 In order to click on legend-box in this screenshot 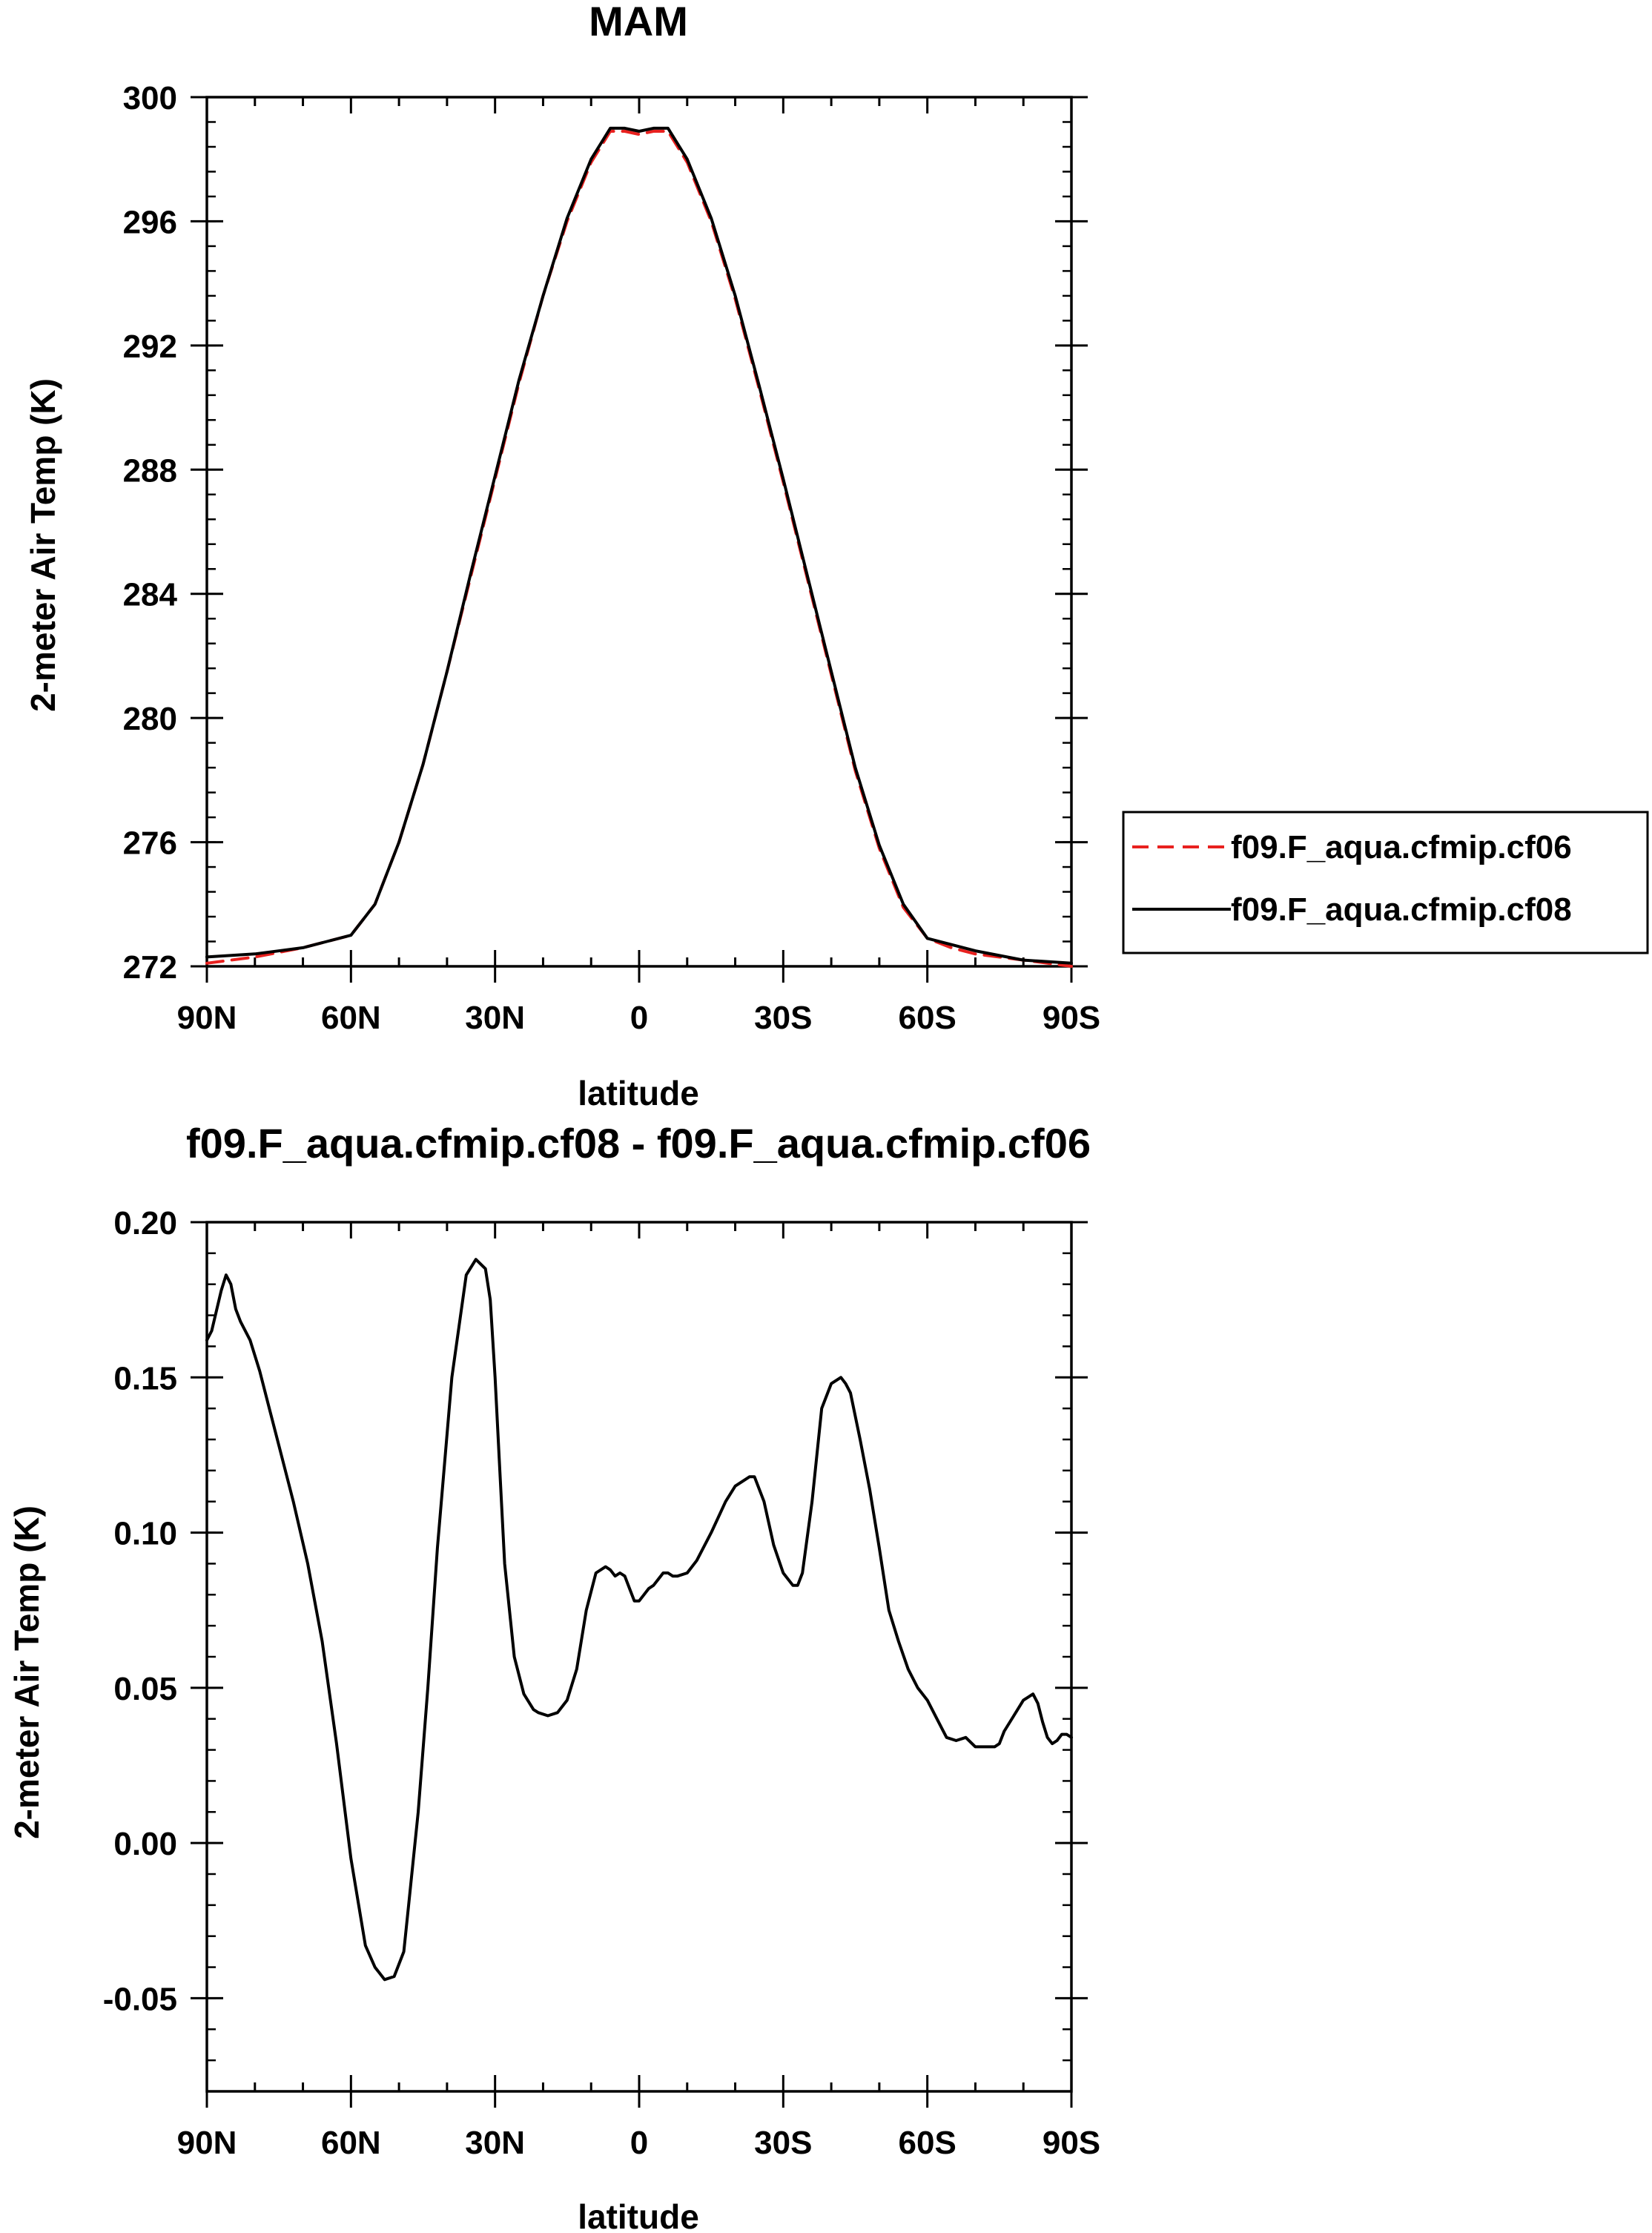, I will do `click(1386, 883)`.